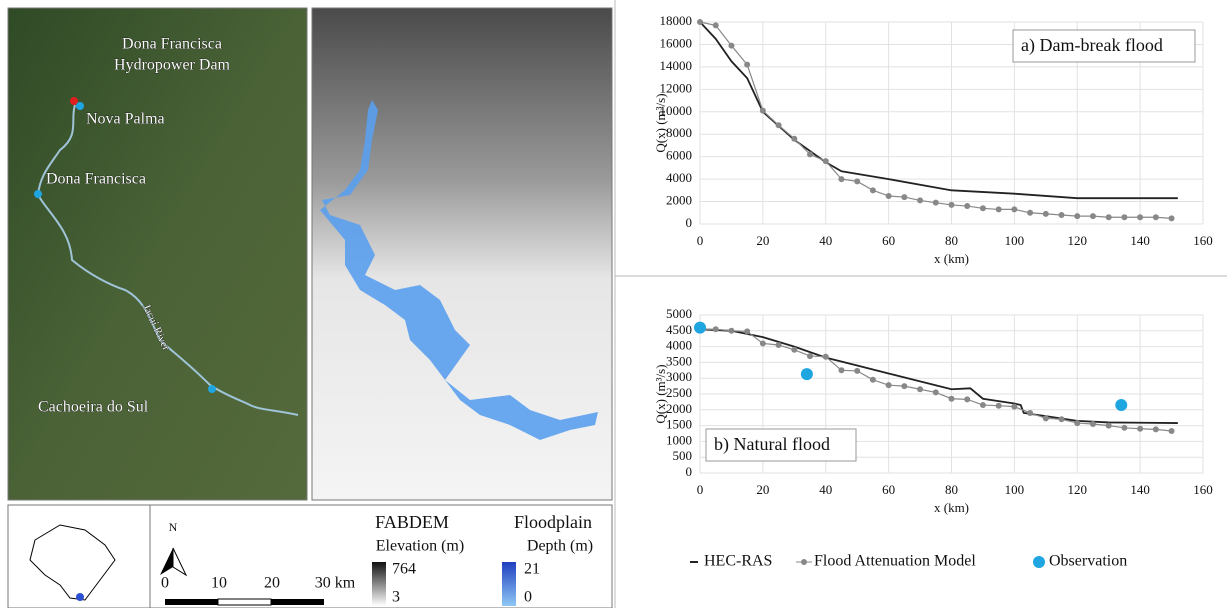 Image resolution: width=1227 pixels, height=608 pixels. I want to click on y-tick-label: 14000, so click(676, 65).